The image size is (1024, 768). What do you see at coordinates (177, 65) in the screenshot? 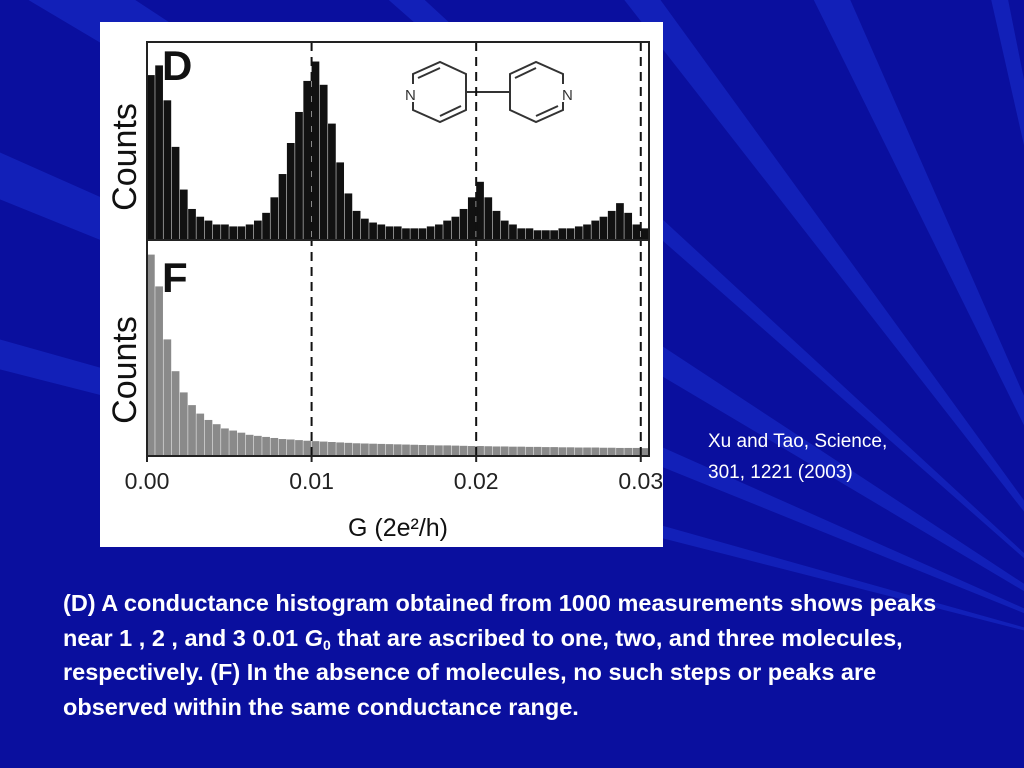
I see `panel-label-d: D` at bounding box center [177, 65].